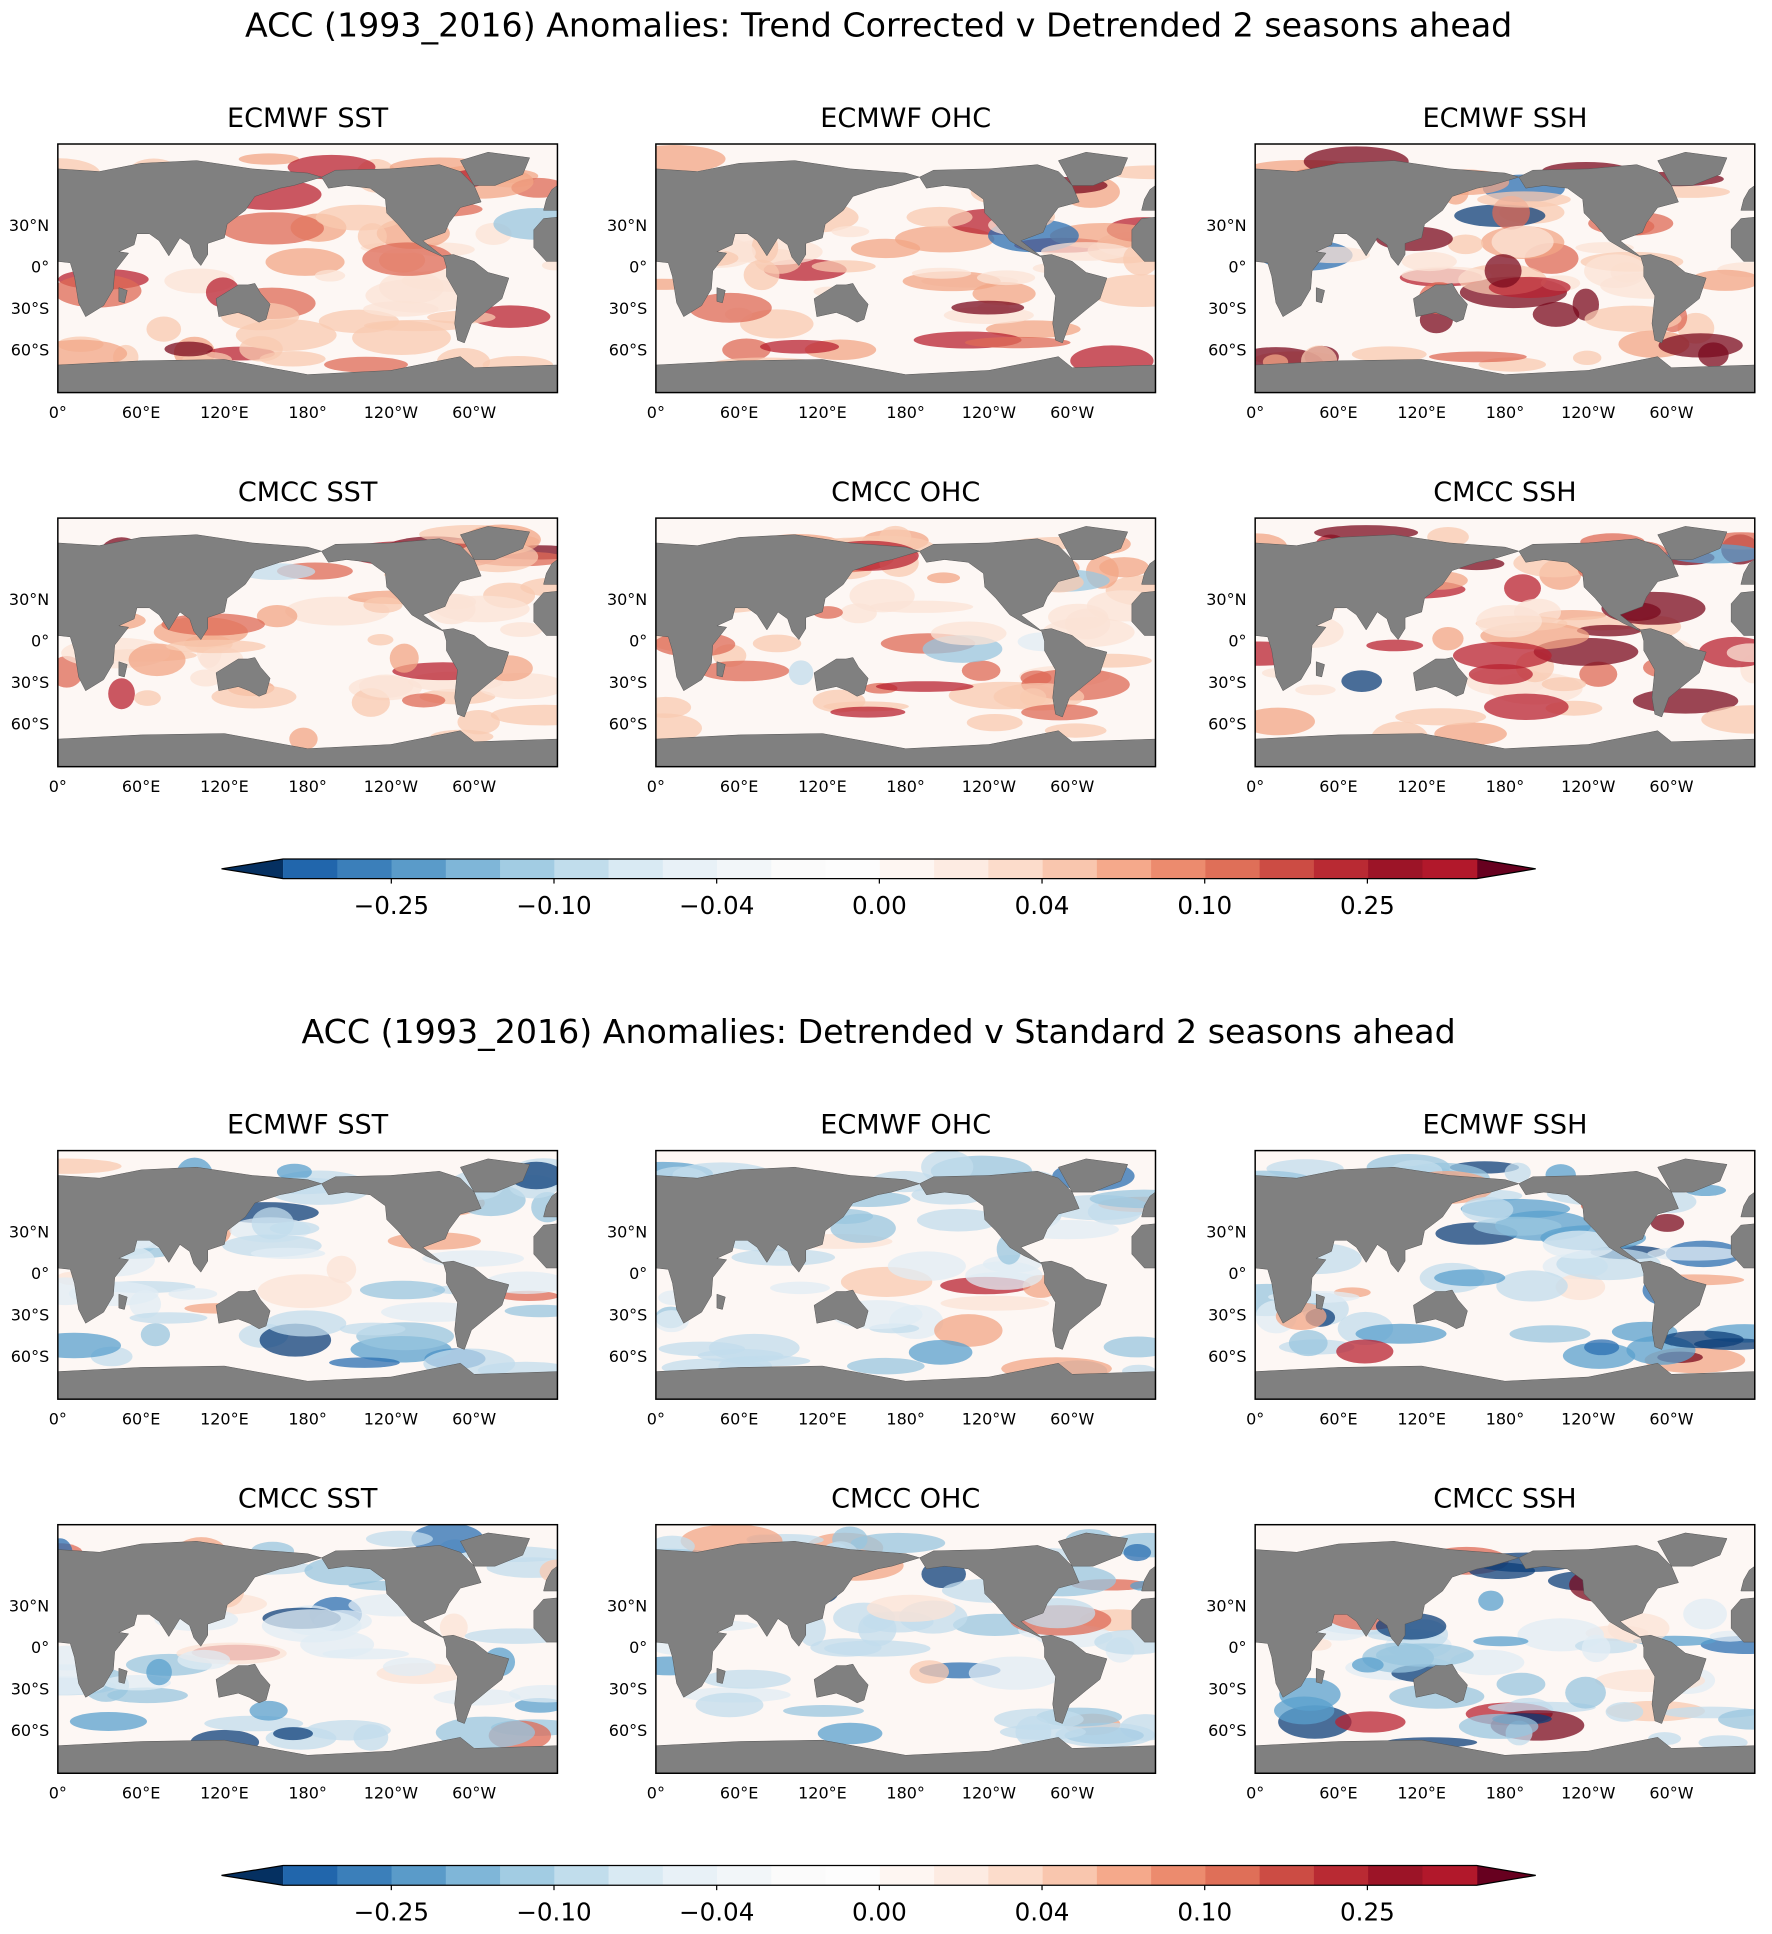  I want to click on colorbar-tick-label: 0.10, so click(1204, 905).